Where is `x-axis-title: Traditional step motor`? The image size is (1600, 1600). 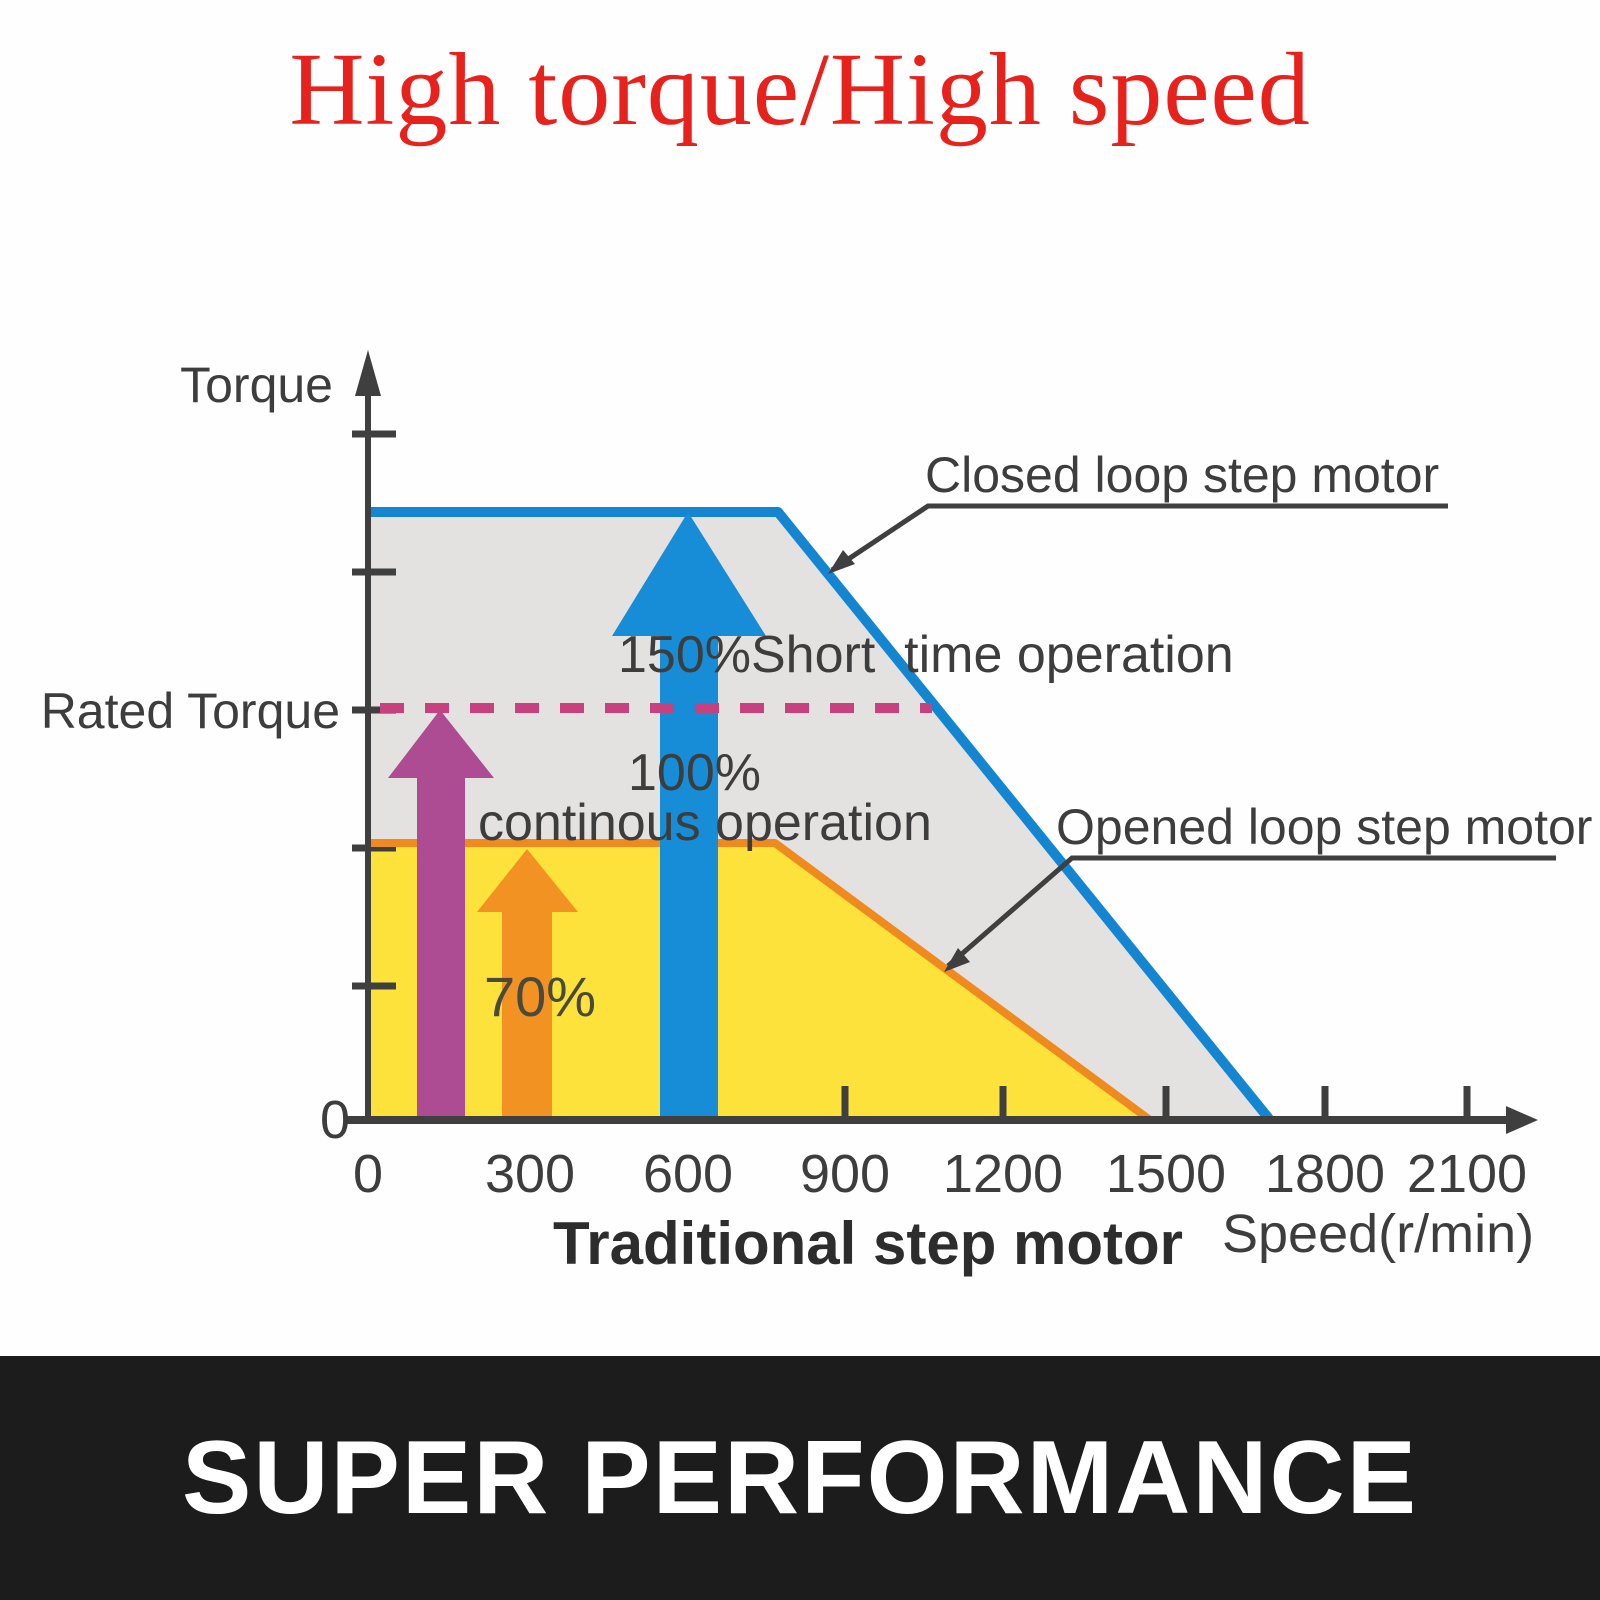
x-axis-title: Traditional step motor is located at coordinates (868, 1243).